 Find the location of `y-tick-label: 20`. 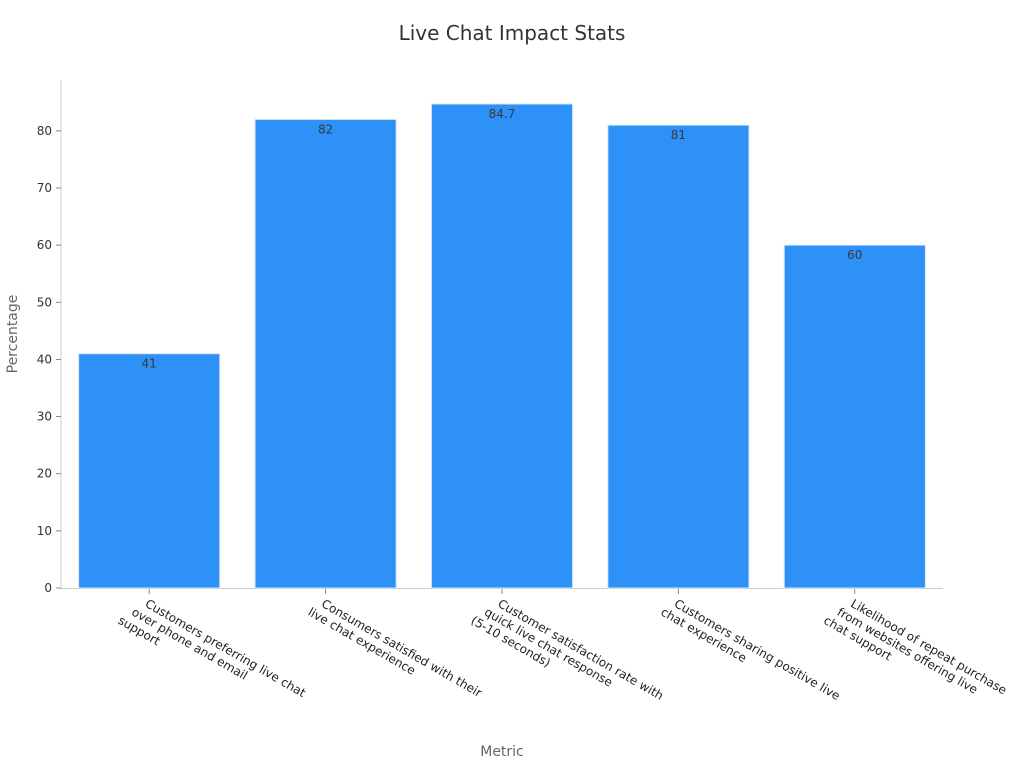

y-tick-label: 20 is located at coordinates (44, 474).